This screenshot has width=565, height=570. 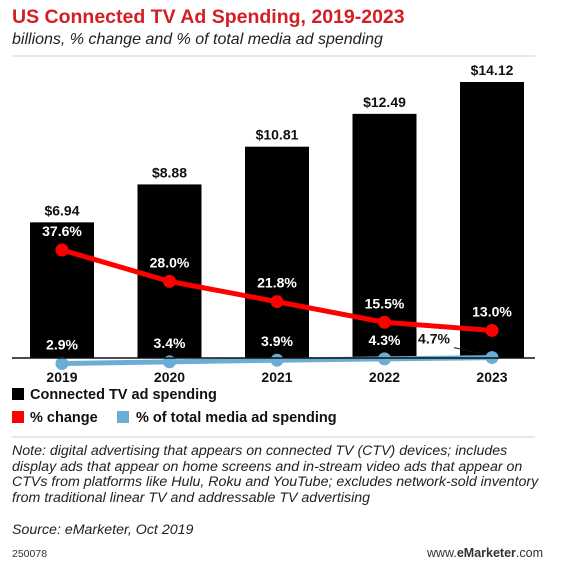 I want to click on share-point-2019, so click(x=62, y=363).